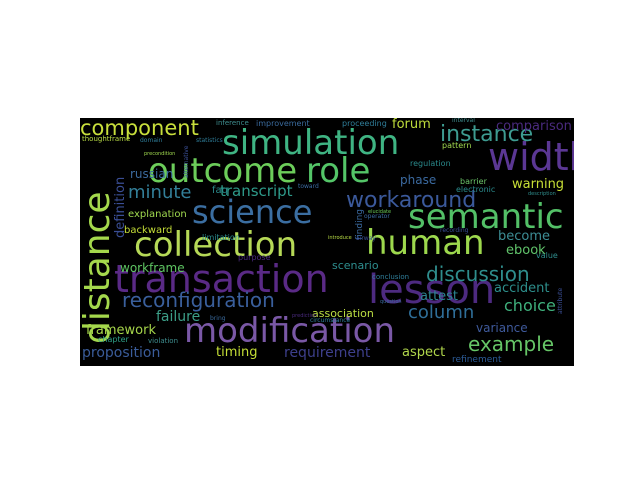 This screenshot has height=480, width=640. I want to click on word-refinement: refinement, so click(477, 360).